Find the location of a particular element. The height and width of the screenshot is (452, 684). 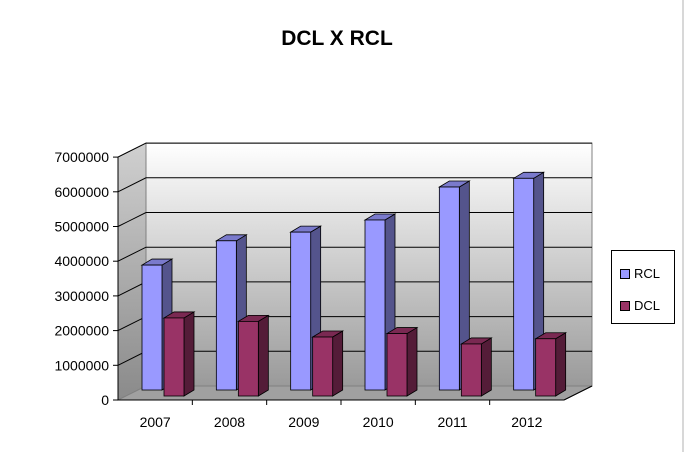

x-tick-label: 2008 is located at coordinates (229, 422).